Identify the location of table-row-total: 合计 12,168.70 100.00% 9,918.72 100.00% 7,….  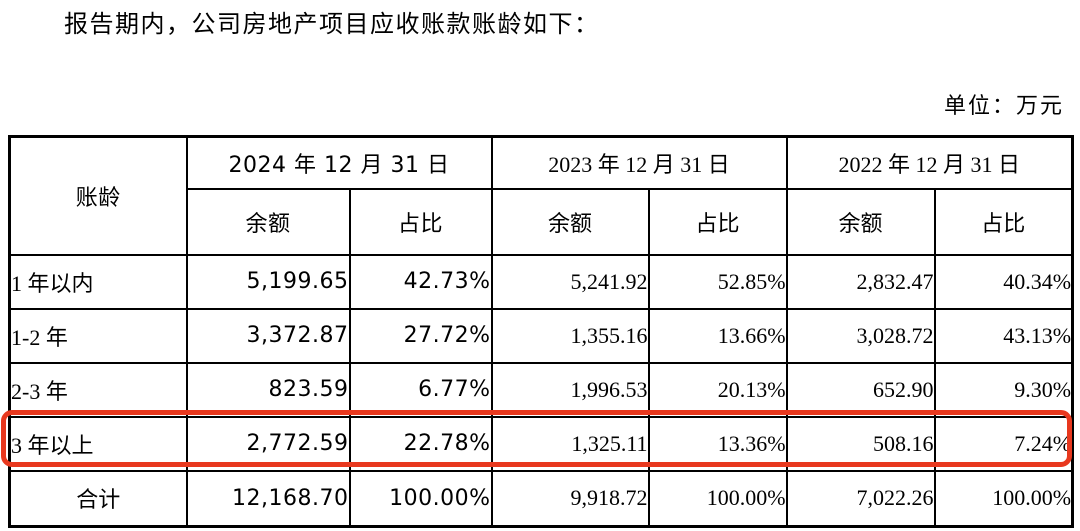
(541, 498).